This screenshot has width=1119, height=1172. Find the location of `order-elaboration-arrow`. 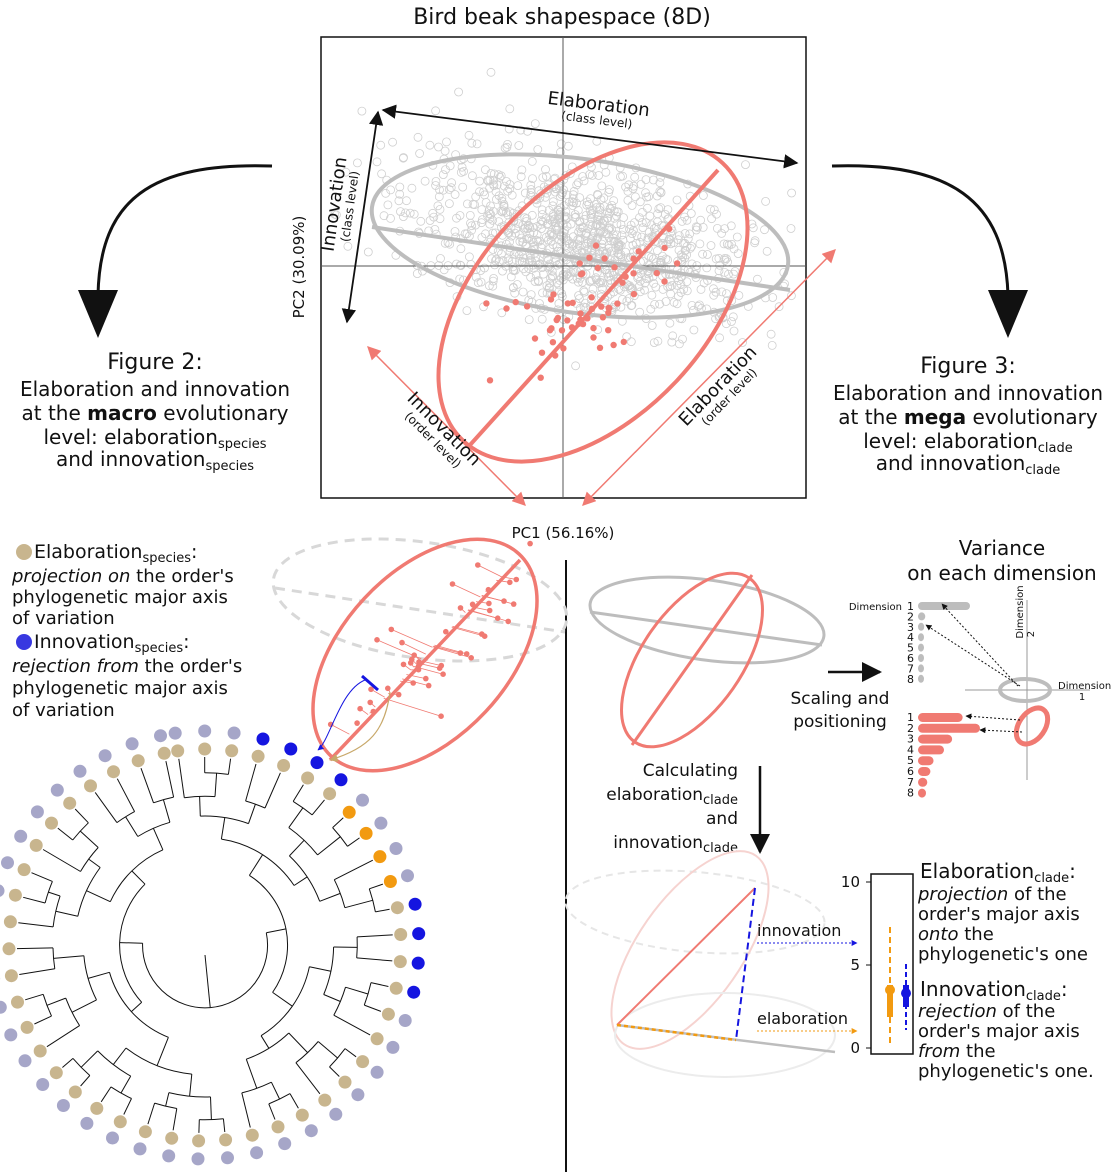

order-elaboration-arrow is located at coordinates (709, 377).